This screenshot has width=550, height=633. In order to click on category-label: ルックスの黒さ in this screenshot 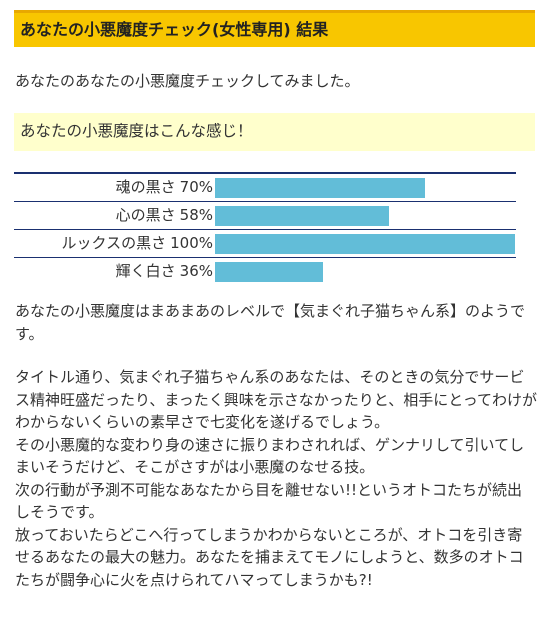, I will do `click(114, 243)`.